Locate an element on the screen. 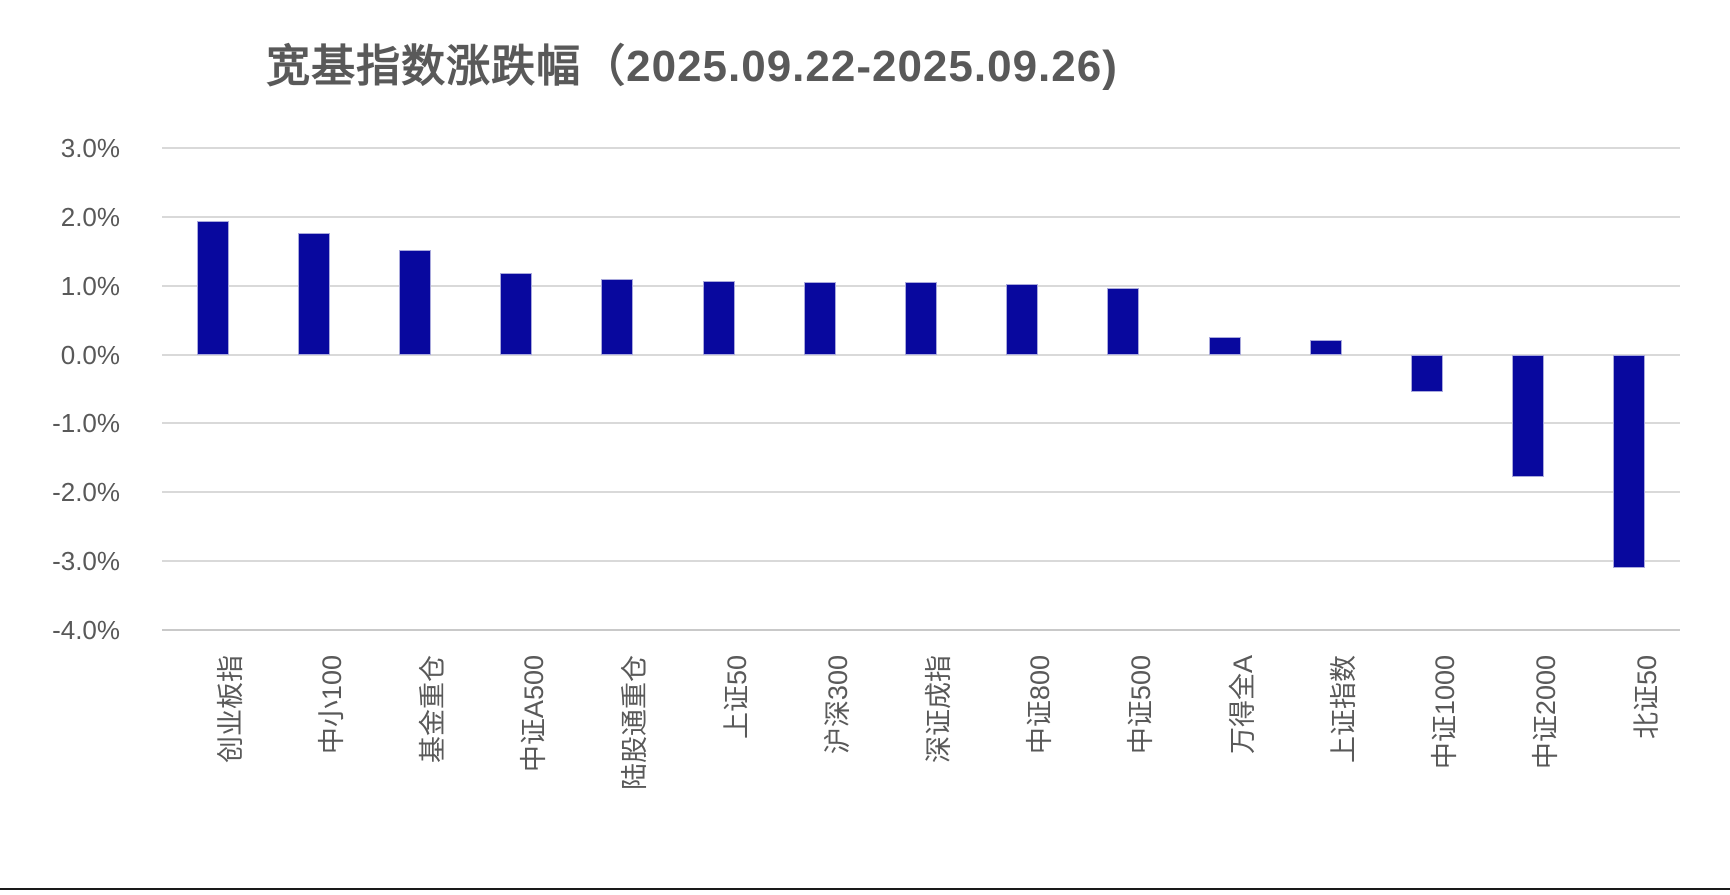 Image resolution: width=1730 pixels, height=895 pixels. x-axis-tick-label: 中小100 is located at coordinates (331, 705).